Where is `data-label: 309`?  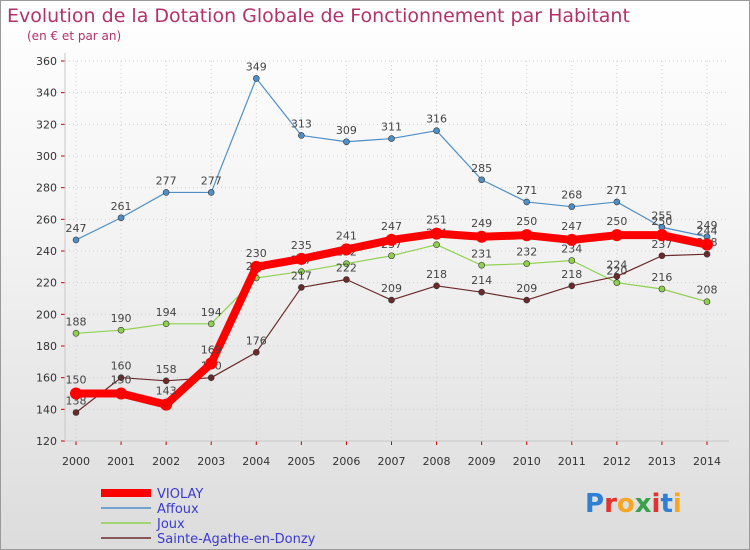
data-label: 309 is located at coordinates (346, 130).